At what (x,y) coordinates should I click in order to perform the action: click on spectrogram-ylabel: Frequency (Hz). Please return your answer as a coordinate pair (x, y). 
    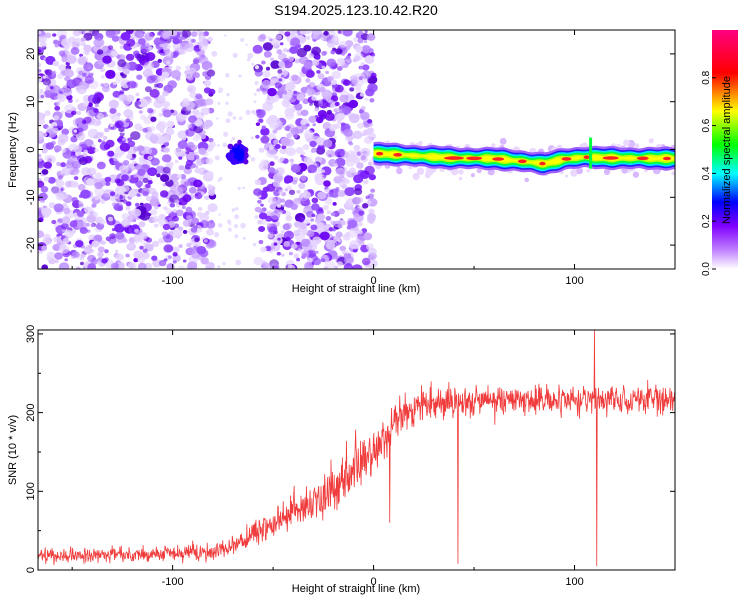
    Looking at the image, I should click on (13, 150).